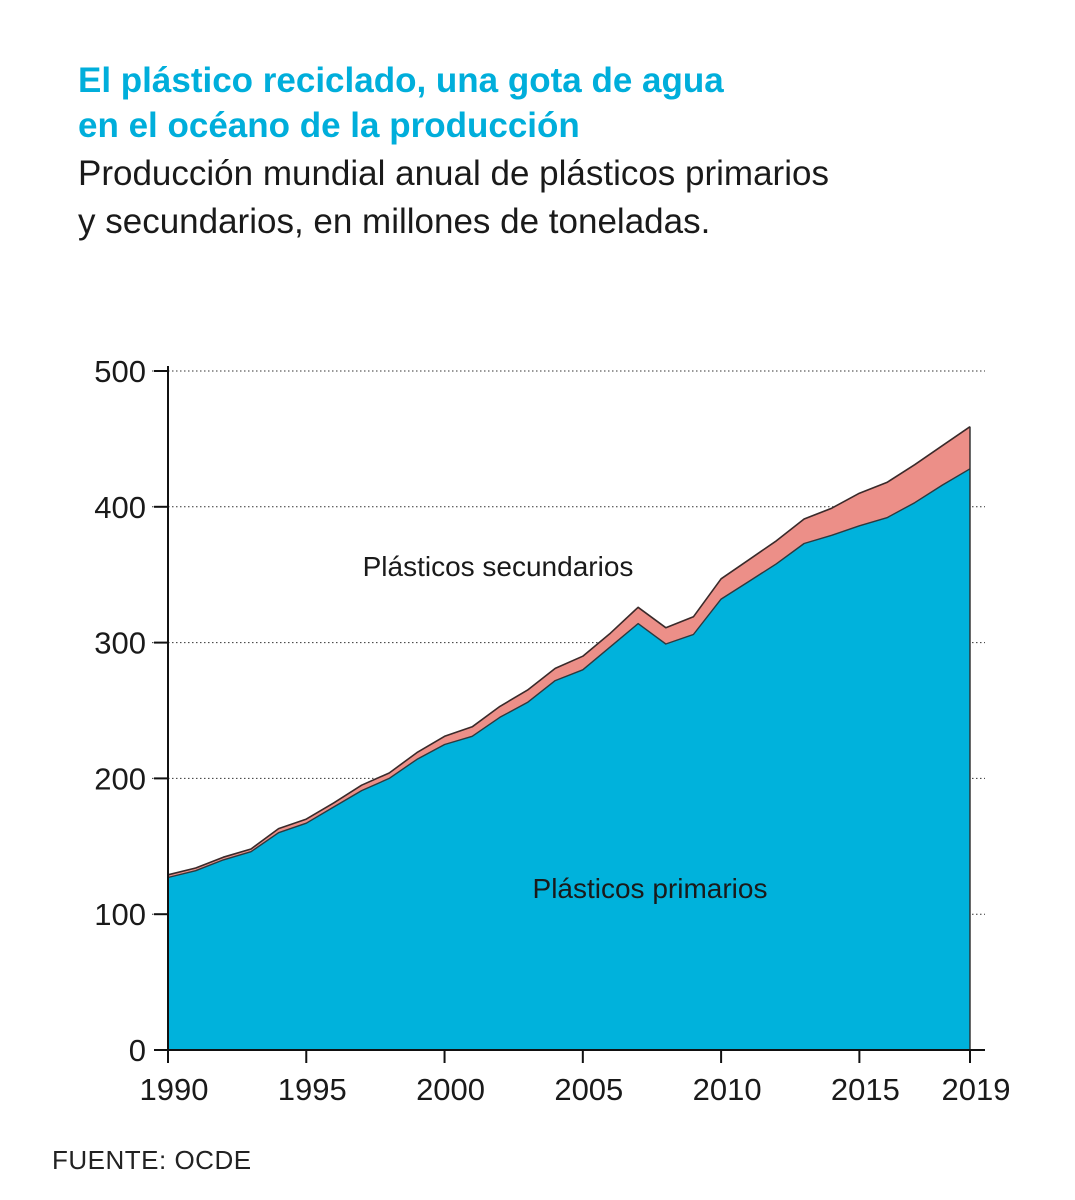  I want to click on x-tick-label-2015: 2015, so click(865, 1089).